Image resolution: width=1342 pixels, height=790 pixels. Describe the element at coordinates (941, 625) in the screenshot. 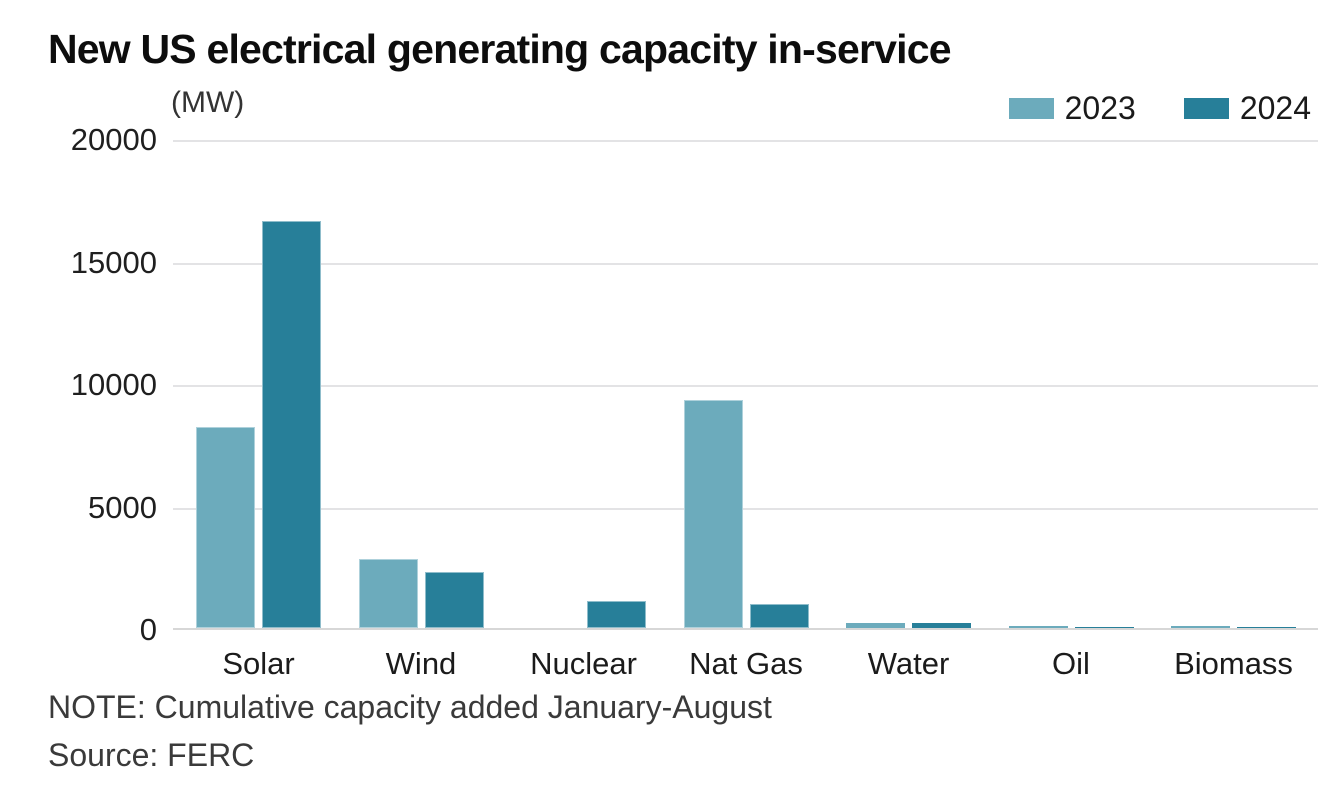

I see `bar-water-2024` at that location.